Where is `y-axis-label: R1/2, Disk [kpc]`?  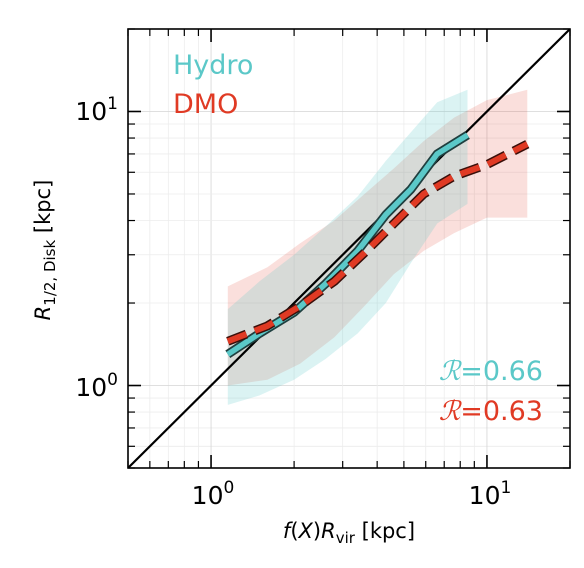 y-axis-label: R1/2, Disk [kpc] is located at coordinates (45, 250).